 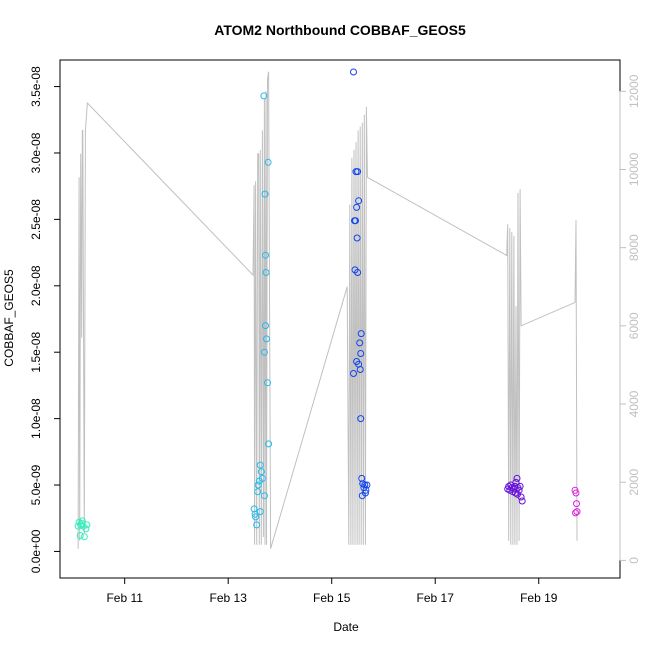 I want to click on y2-tick-label: 6000, so click(x=634, y=325).